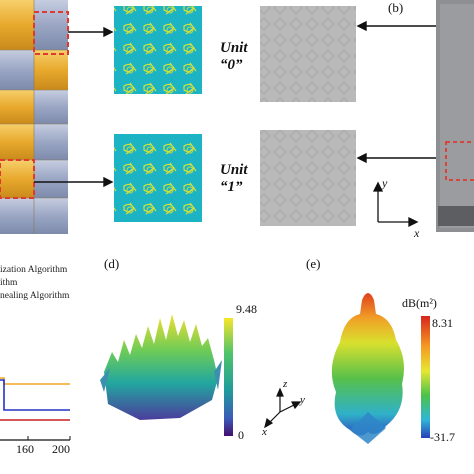  Describe the element at coordinates (234, 170) in the screenshot. I see `unit-1-name: Unit` at that location.